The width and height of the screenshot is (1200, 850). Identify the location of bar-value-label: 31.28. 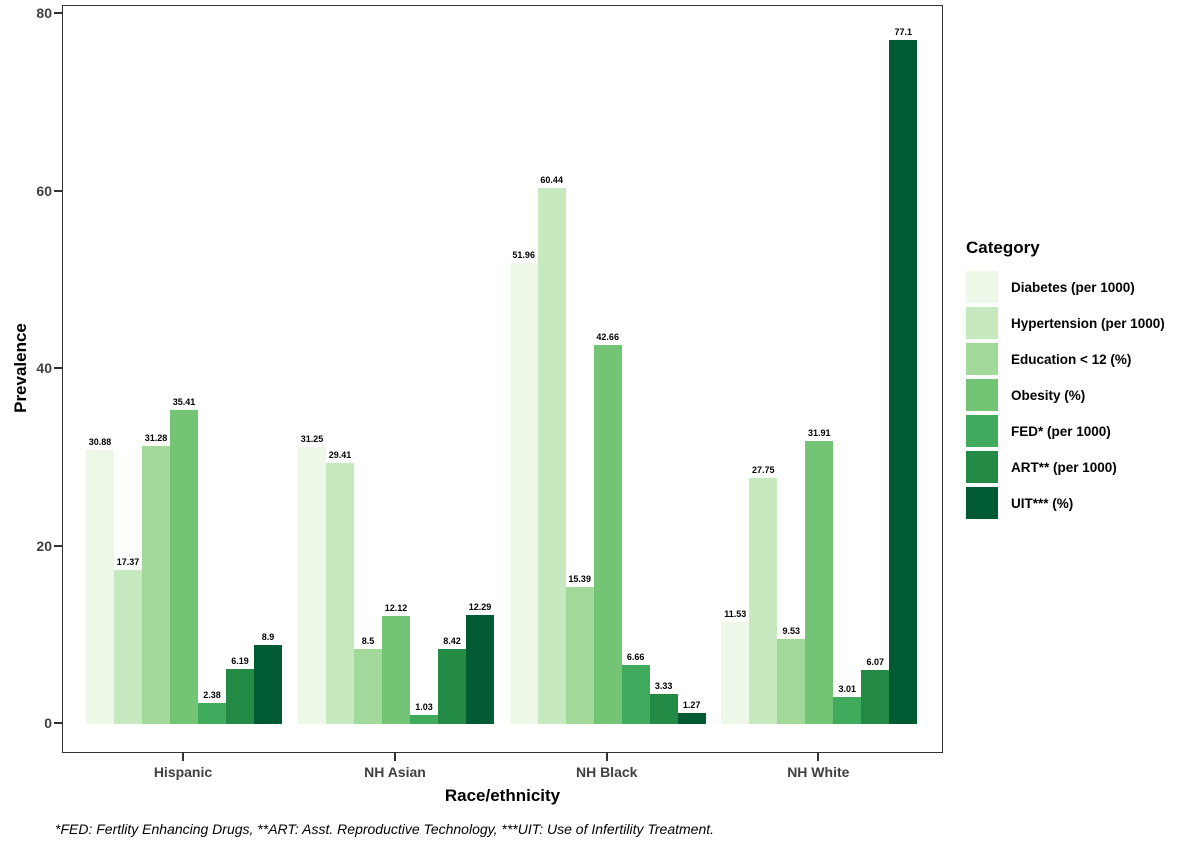
(156, 438).